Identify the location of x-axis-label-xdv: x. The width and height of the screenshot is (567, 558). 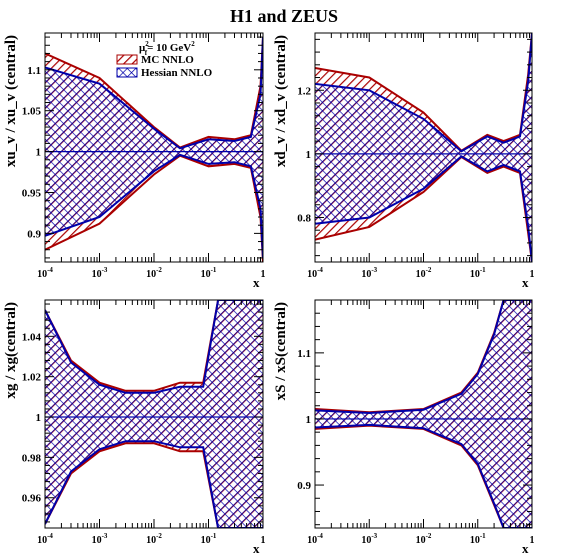
(525, 282).